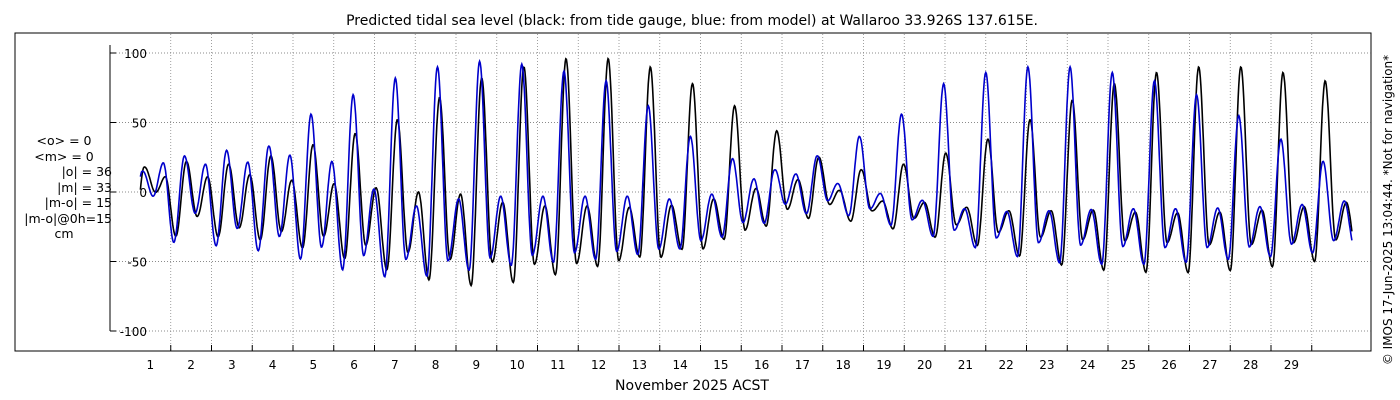 The height and width of the screenshot is (400, 1400). What do you see at coordinates (1046, 365) in the screenshot?
I see `x-tick-label: 23` at bounding box center [1046, 365].